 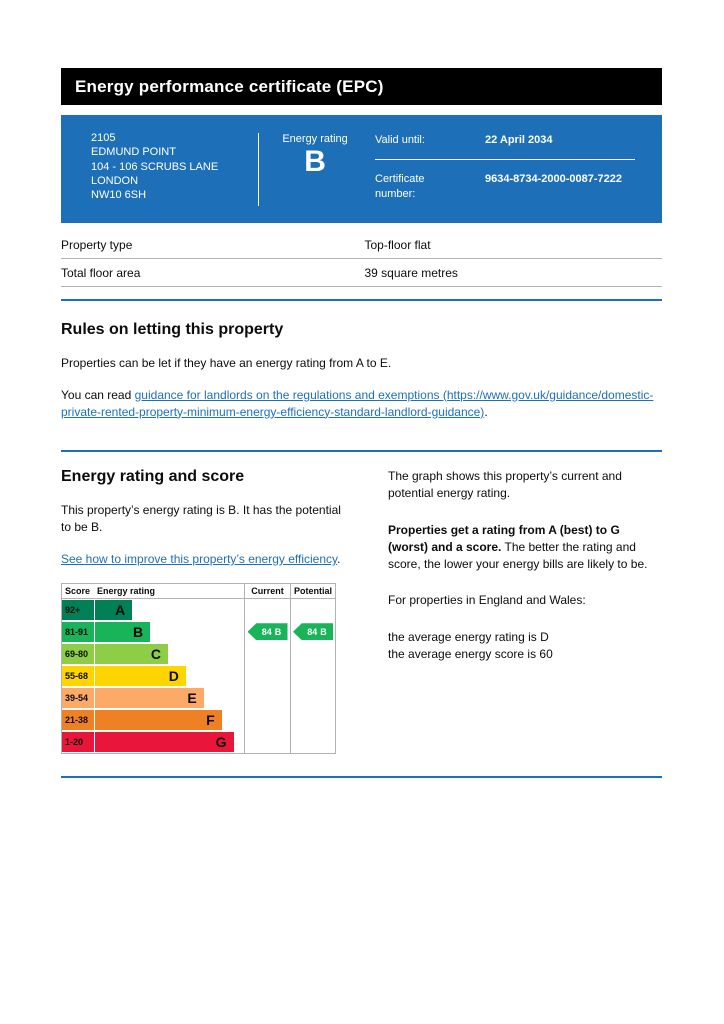 What do you see at coordinates (312, 741) in the screenshot?
I see `potential-cell-G` at bounding box center [312, 741].